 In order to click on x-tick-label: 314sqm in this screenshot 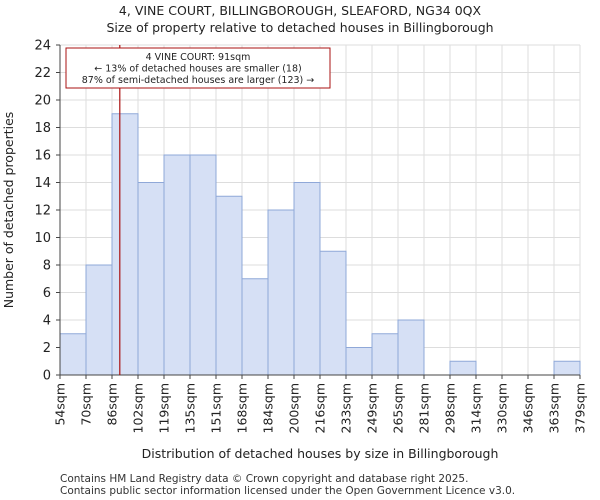, I will do `click(476, 408)`.